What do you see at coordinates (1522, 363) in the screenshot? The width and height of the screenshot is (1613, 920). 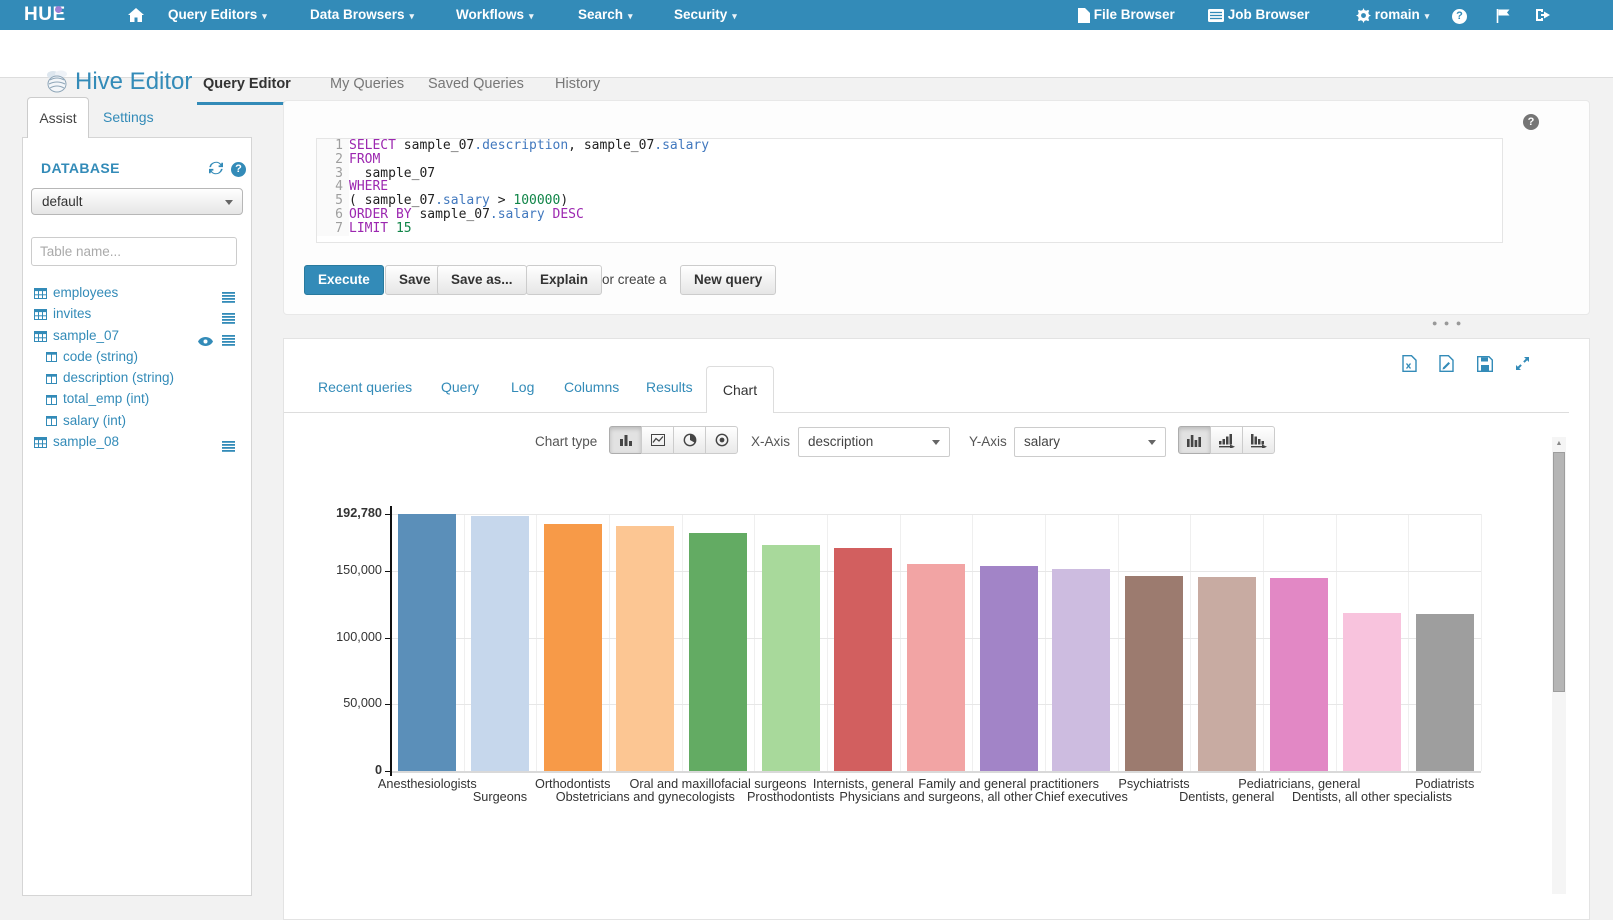 I see `expand-results-icon` at bounding box center [1522, 363].